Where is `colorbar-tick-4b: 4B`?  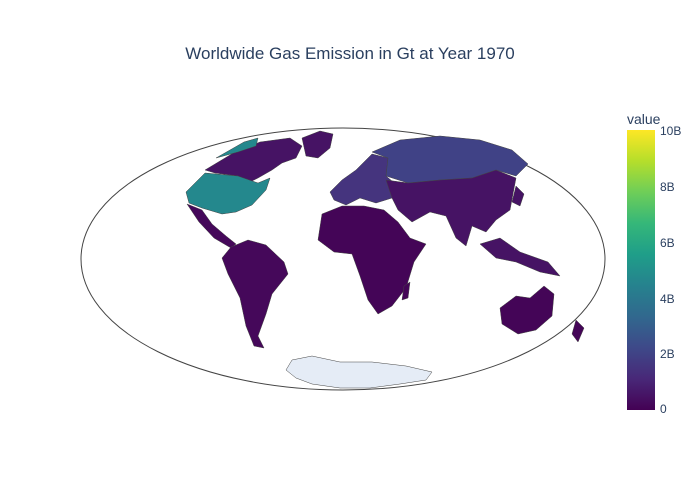
colorbar-tick-4b: 4B is located at coordinates (667, 299).